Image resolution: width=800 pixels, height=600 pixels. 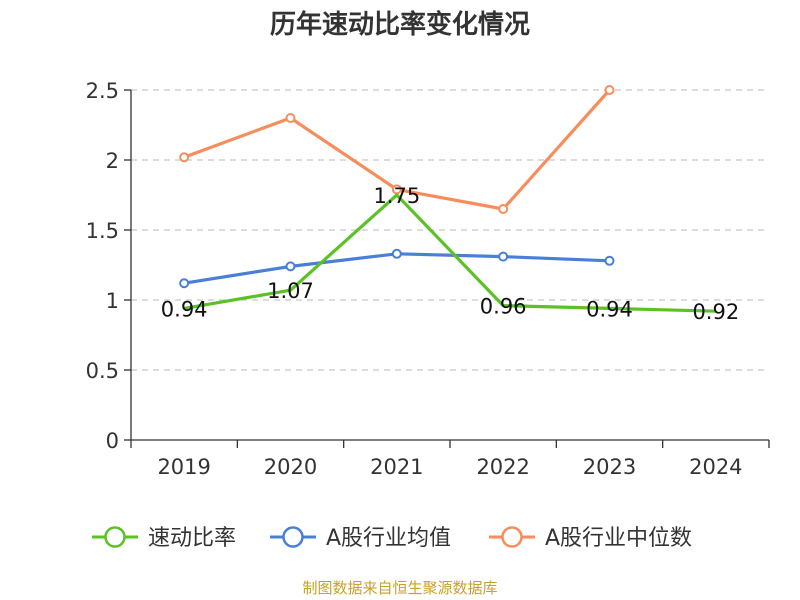 I want to click on legend-item: 速动比率, so click(x=164, y=538).